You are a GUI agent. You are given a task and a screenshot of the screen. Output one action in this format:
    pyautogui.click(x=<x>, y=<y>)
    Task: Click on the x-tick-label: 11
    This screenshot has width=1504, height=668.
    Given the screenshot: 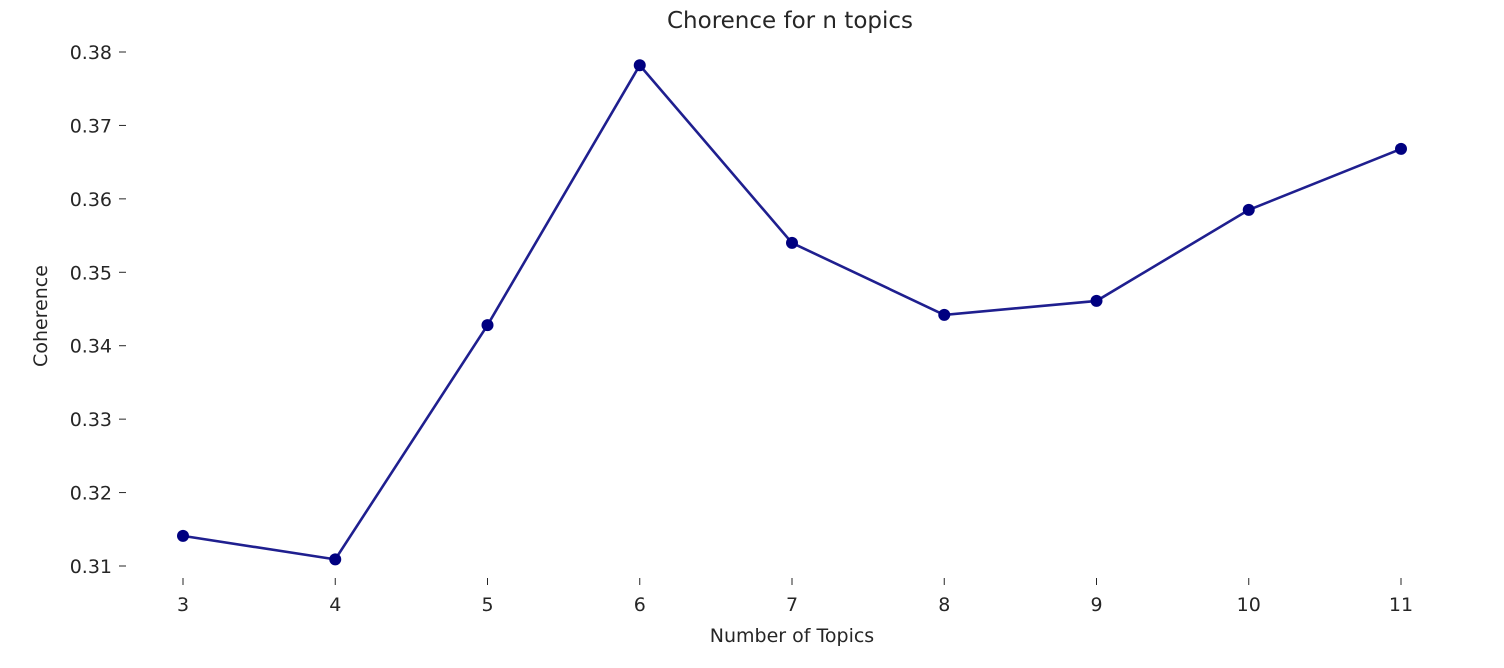 What is the action you would take?
    pyautogui.click(x=1401, y=605)
    